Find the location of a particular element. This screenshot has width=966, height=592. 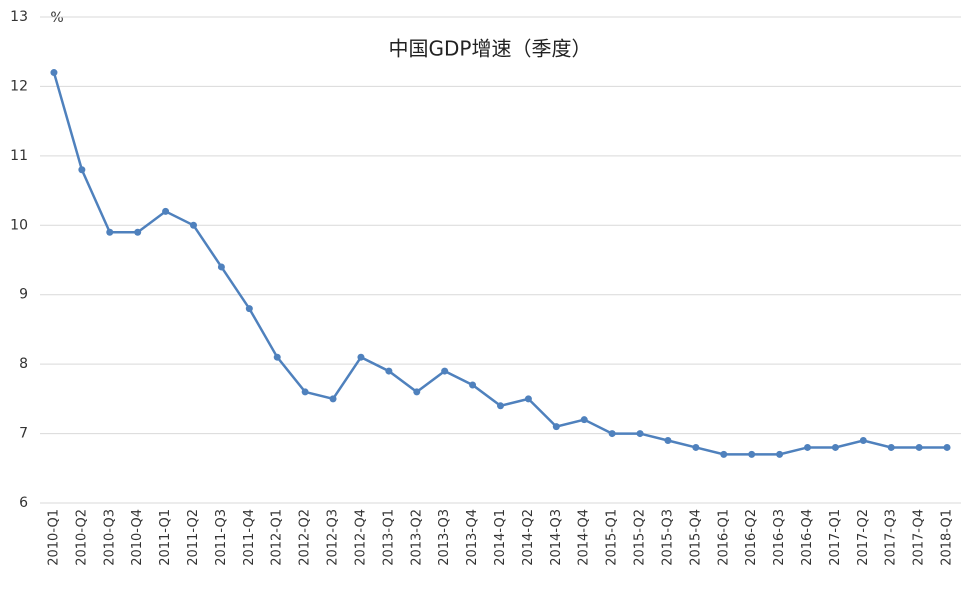

x-tick-label: 2010-Q2 is located at coordinates (81, 537).